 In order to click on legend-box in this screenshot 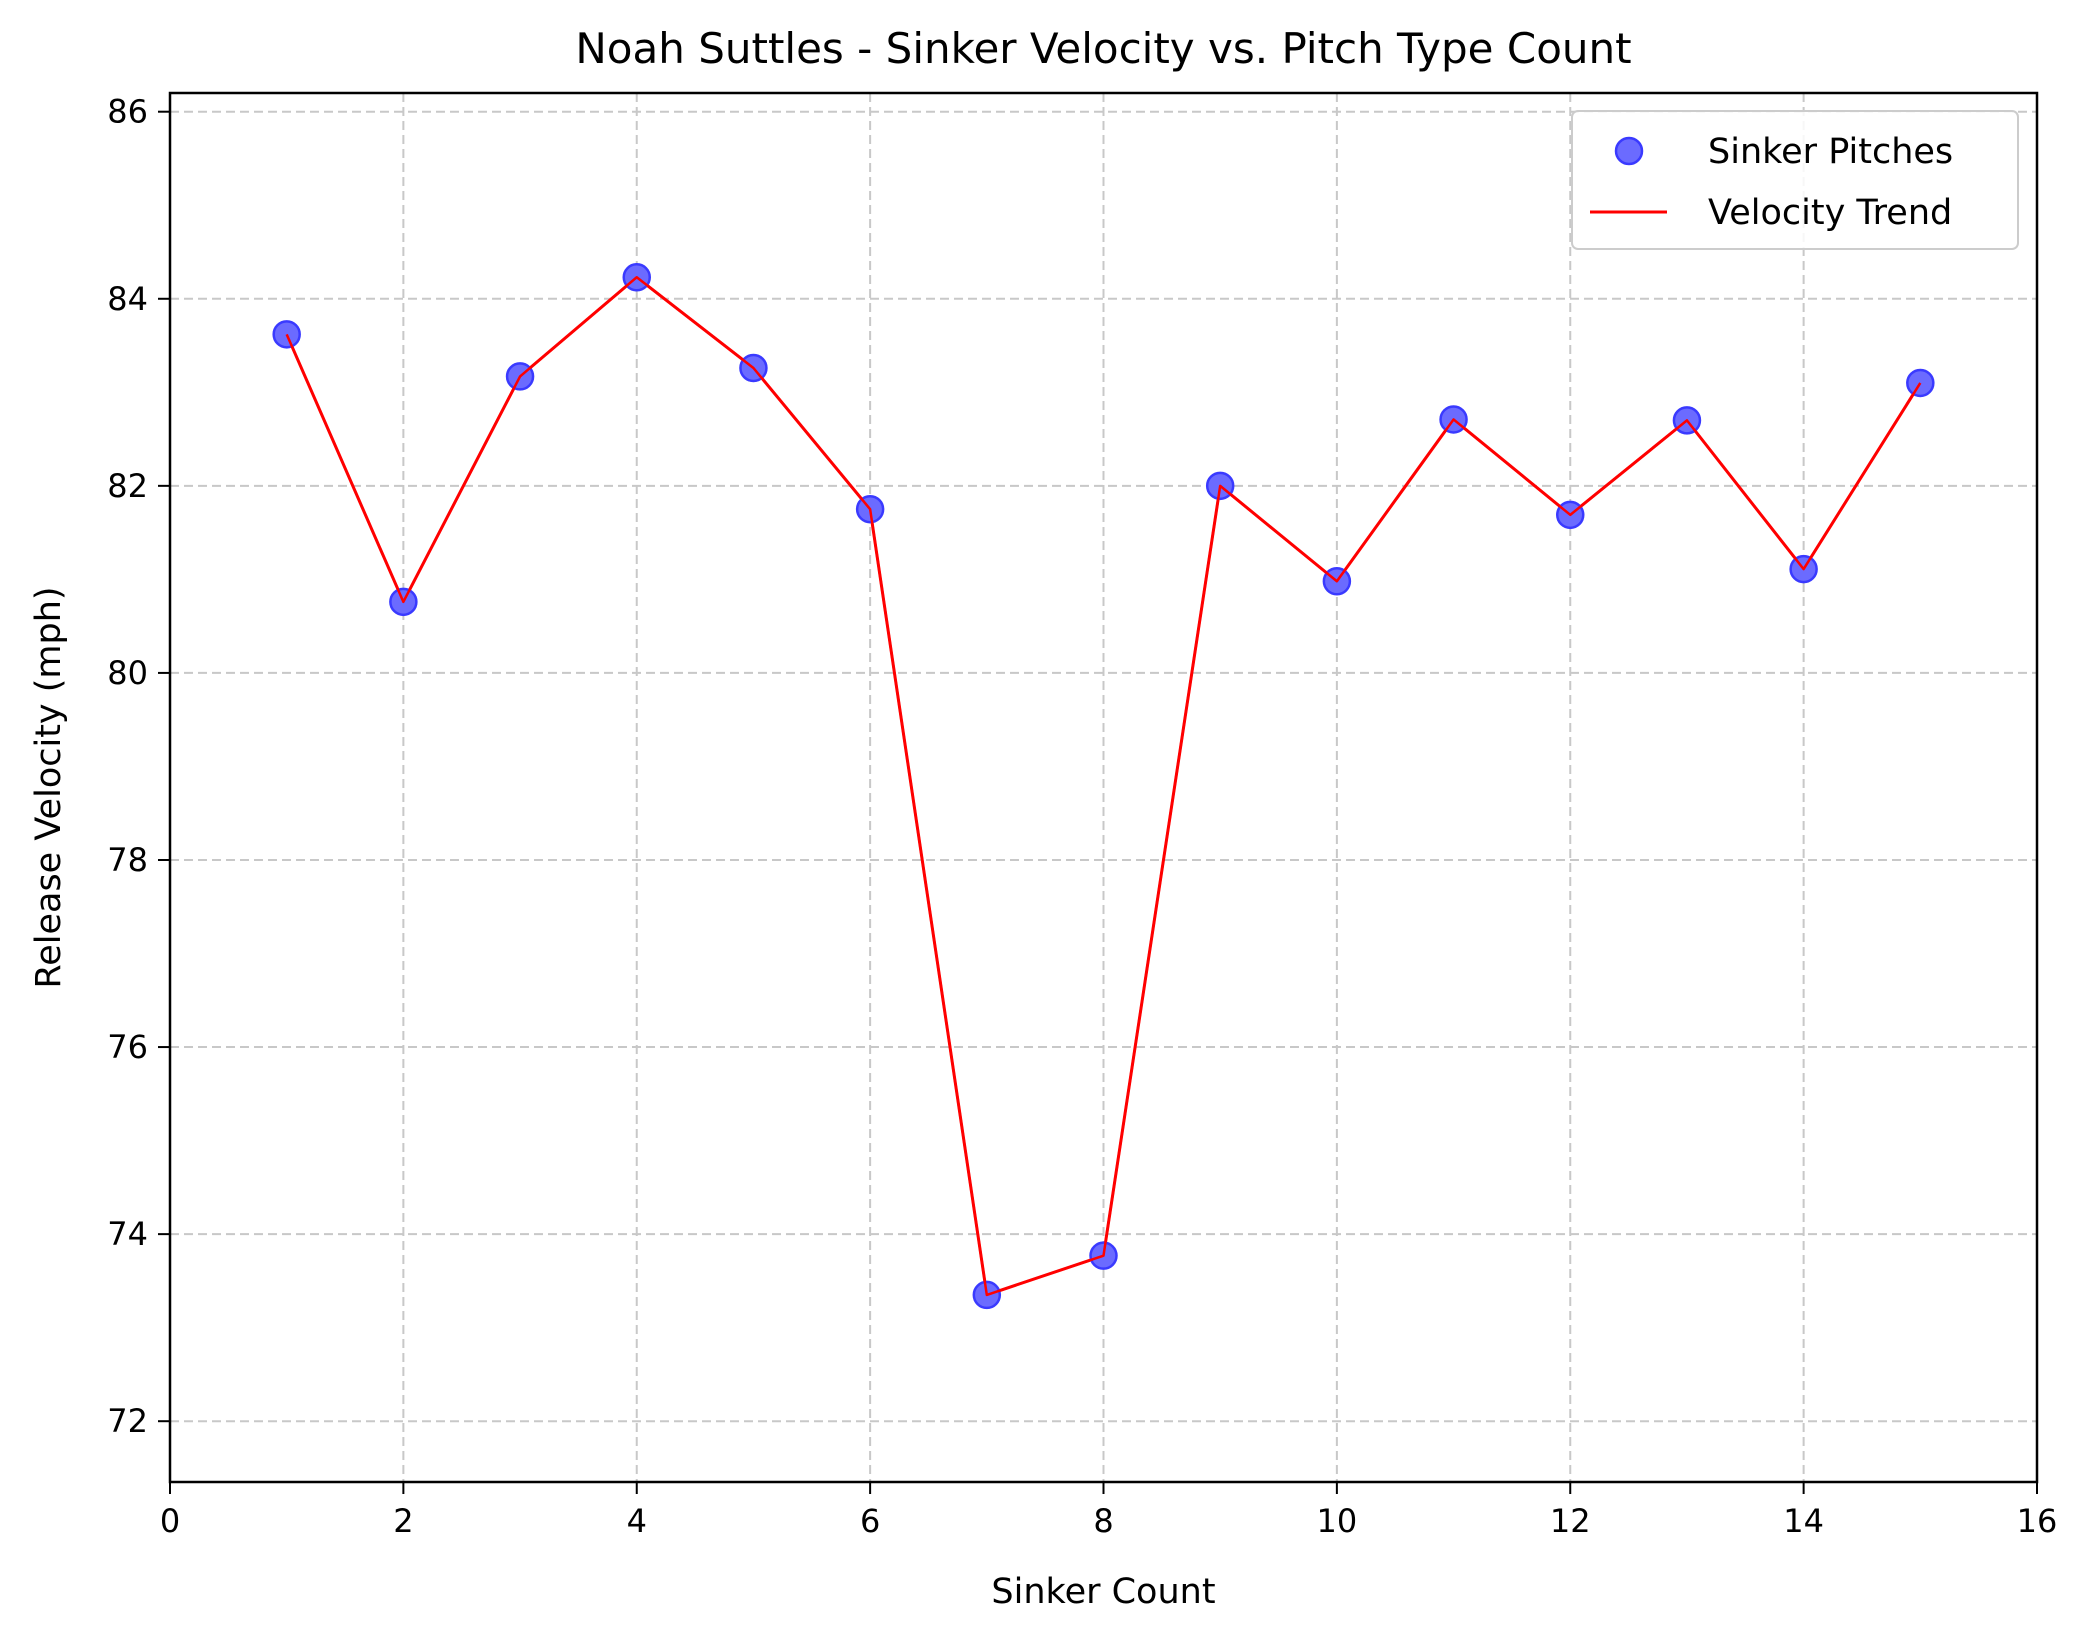, I will do `click(1795, 180)`.